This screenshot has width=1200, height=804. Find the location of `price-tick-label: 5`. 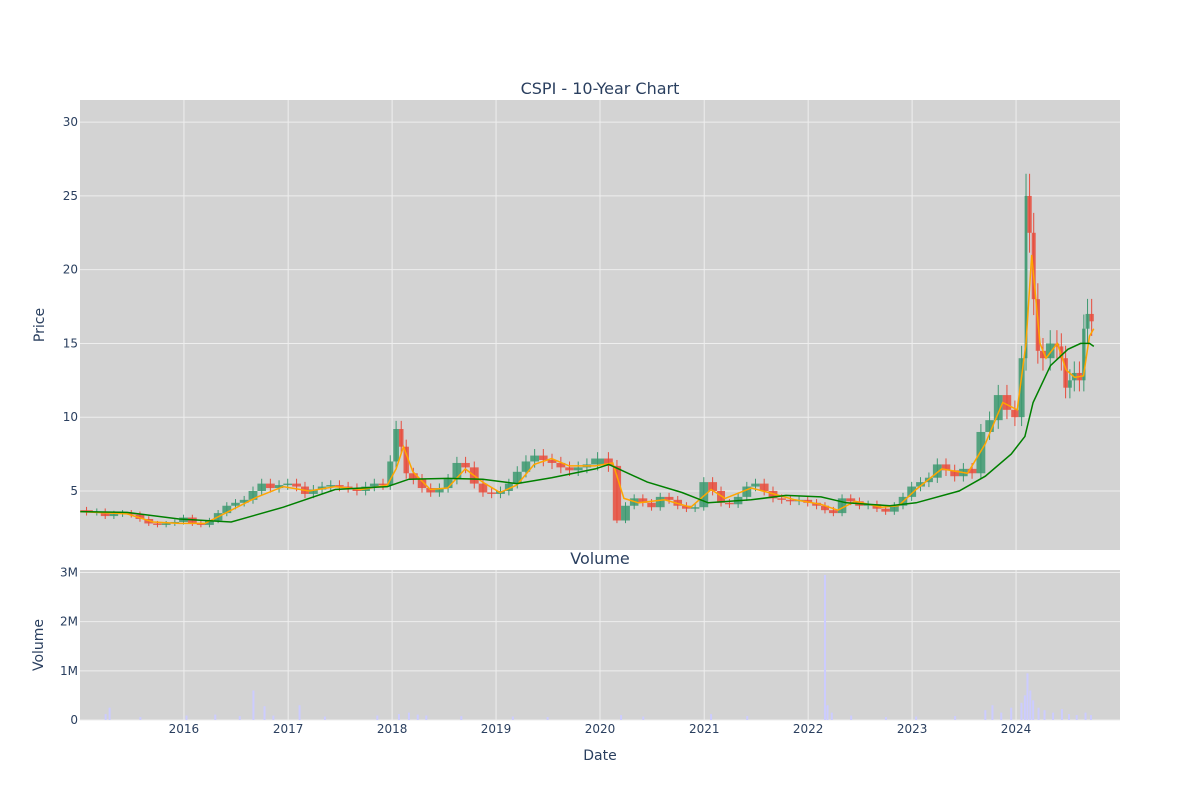

price-tick-label: 5 is located at coordinates (74, 491).